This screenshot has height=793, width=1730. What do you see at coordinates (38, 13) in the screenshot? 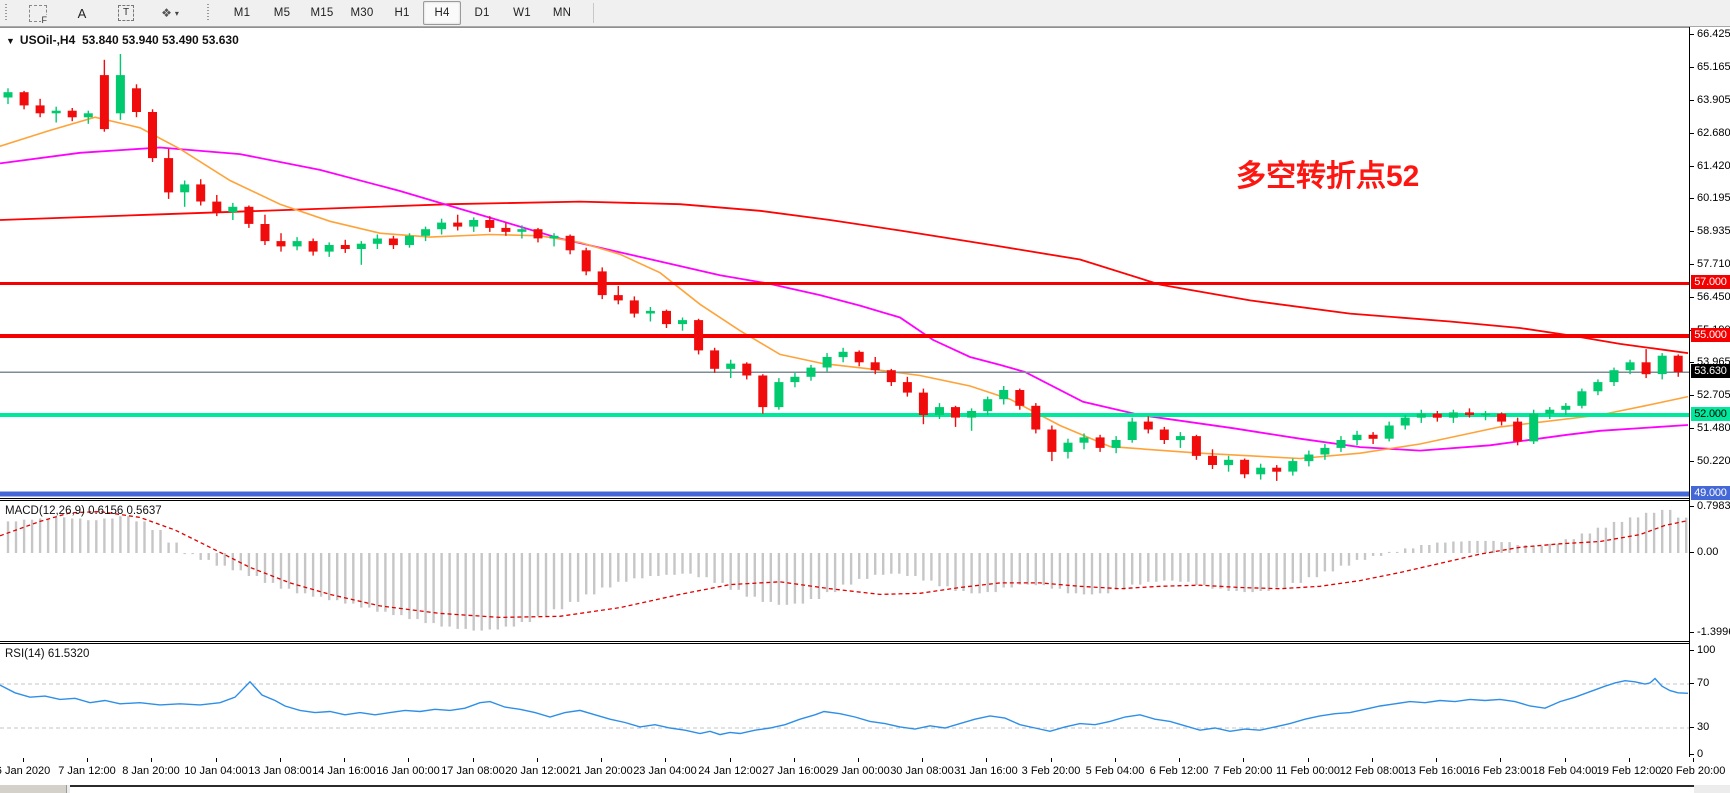
I see `fibo-tool-button: F` at bounding box center [38, 13].